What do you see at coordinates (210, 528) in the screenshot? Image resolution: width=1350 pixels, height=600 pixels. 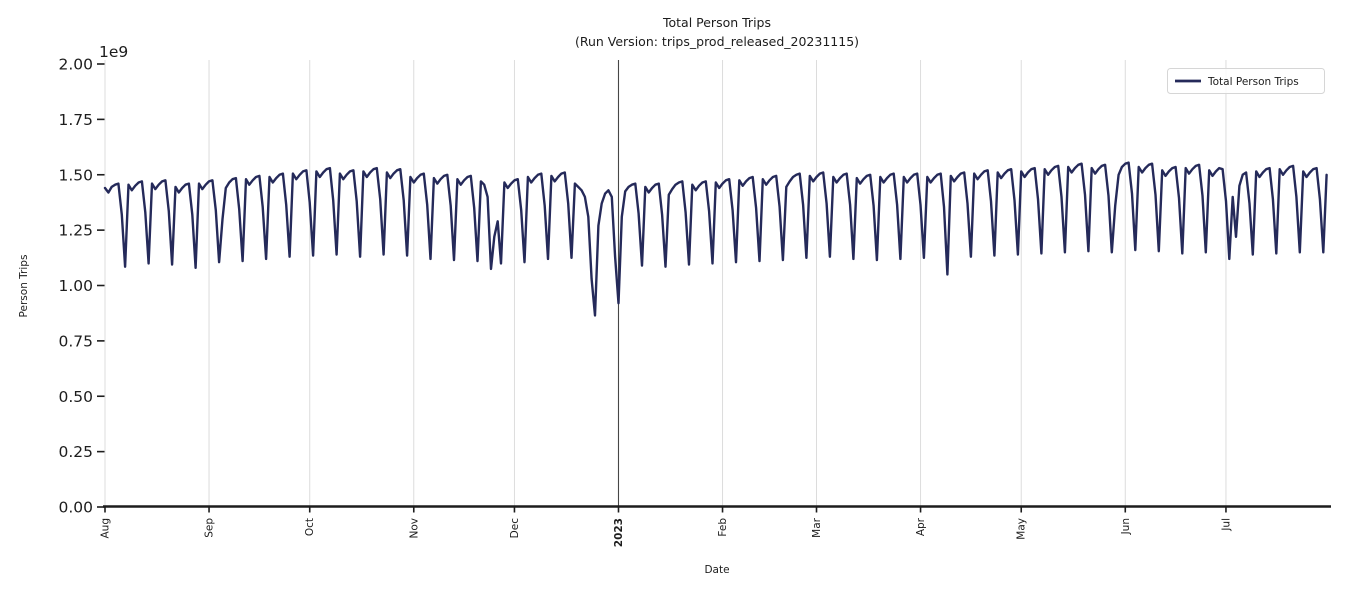 I see `x-tick-label: Sep` at bounding box center [210, 528].